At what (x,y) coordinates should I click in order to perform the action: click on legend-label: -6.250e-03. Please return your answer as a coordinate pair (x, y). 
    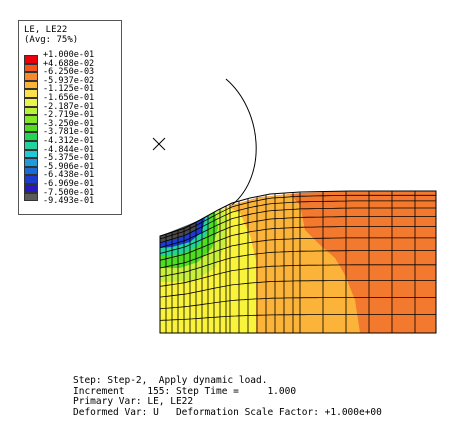
    Looking at the image, I should click on (69, 72).